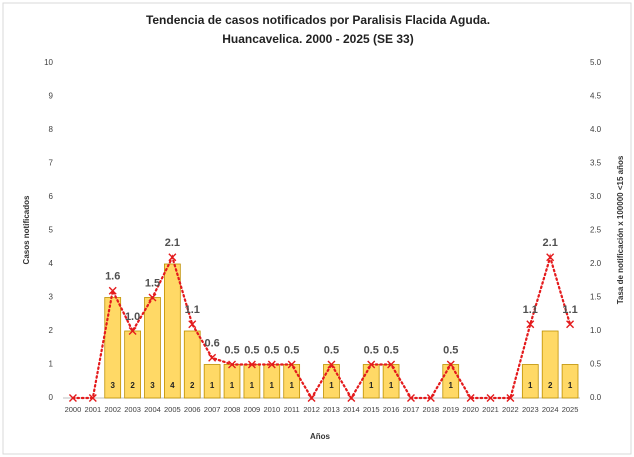 This screenshot has width=634, height=457. I want to click on x-tick-label: 2017, so click(411, 409).